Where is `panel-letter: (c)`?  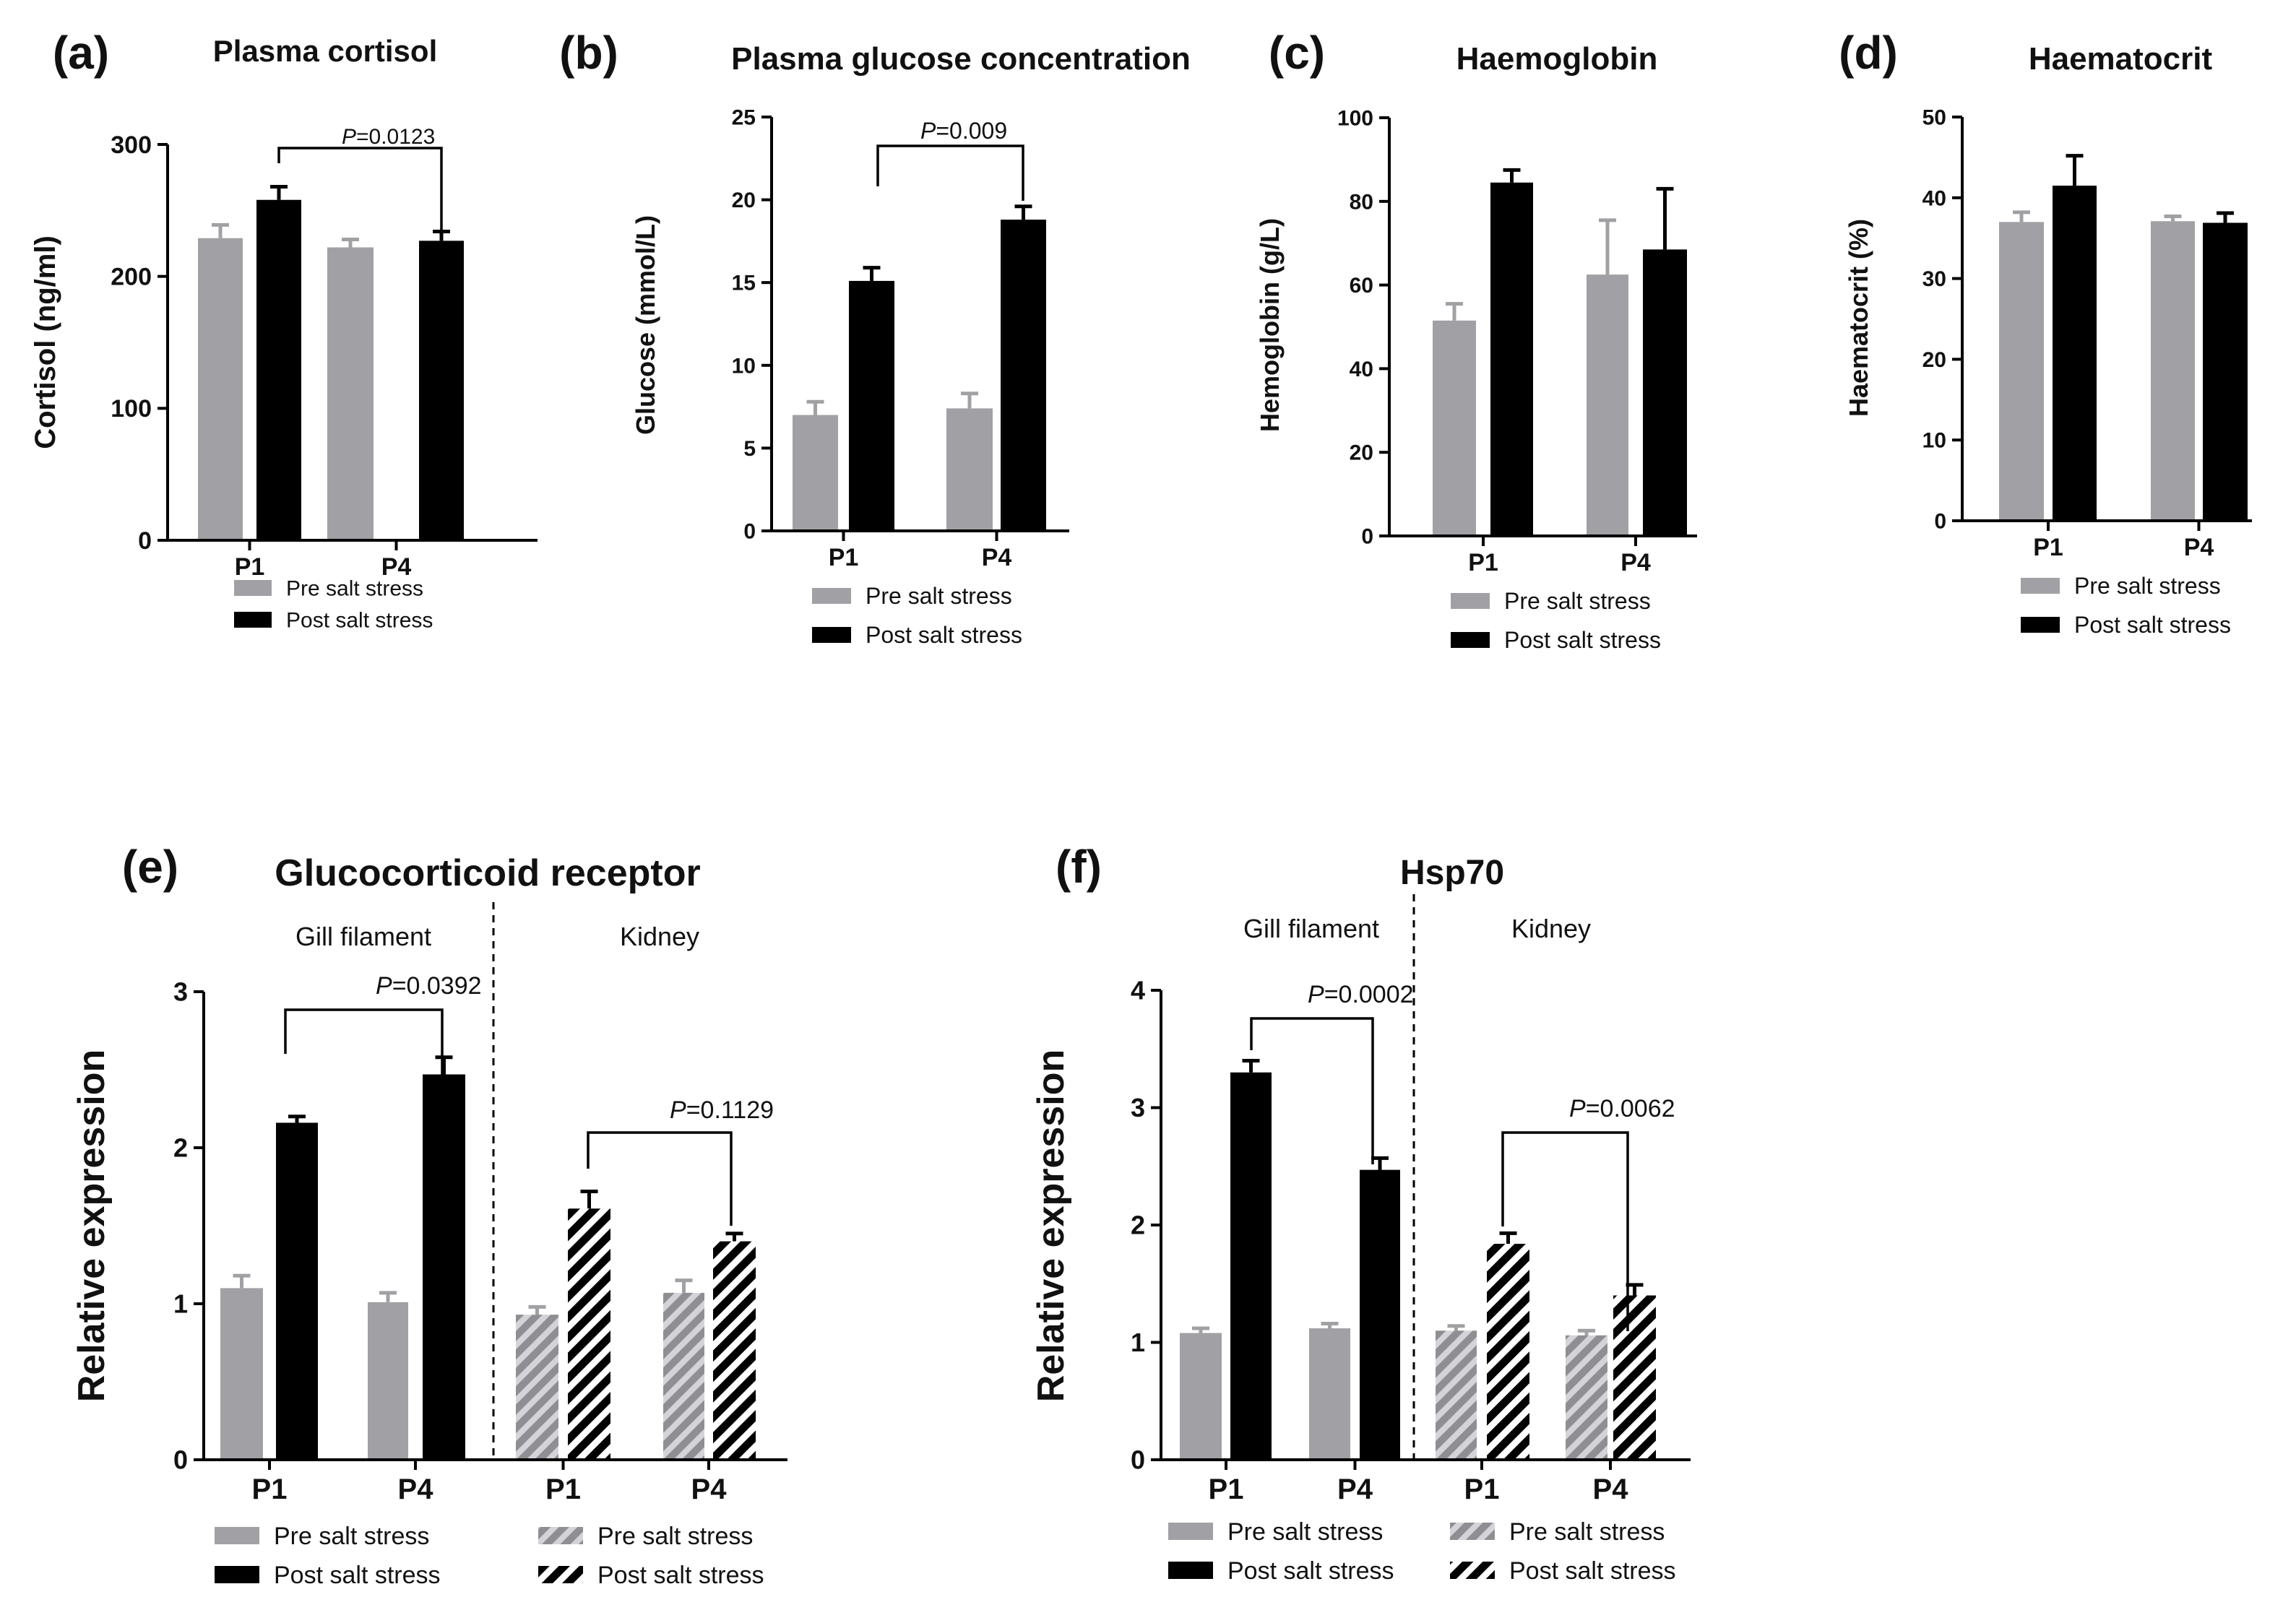 panel-letter: (c) is located at coordinates (1297, 53).